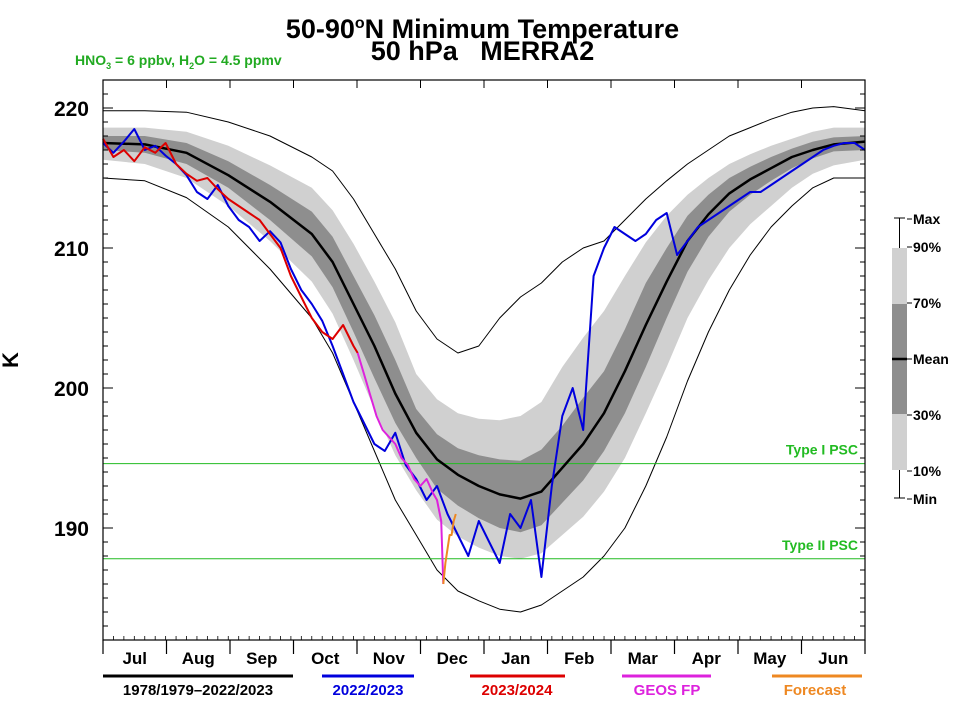  I want to click on conditions-note: HNO3 = 6 ppbv, H2O = 4.5 ppmv, so click(178, 61).